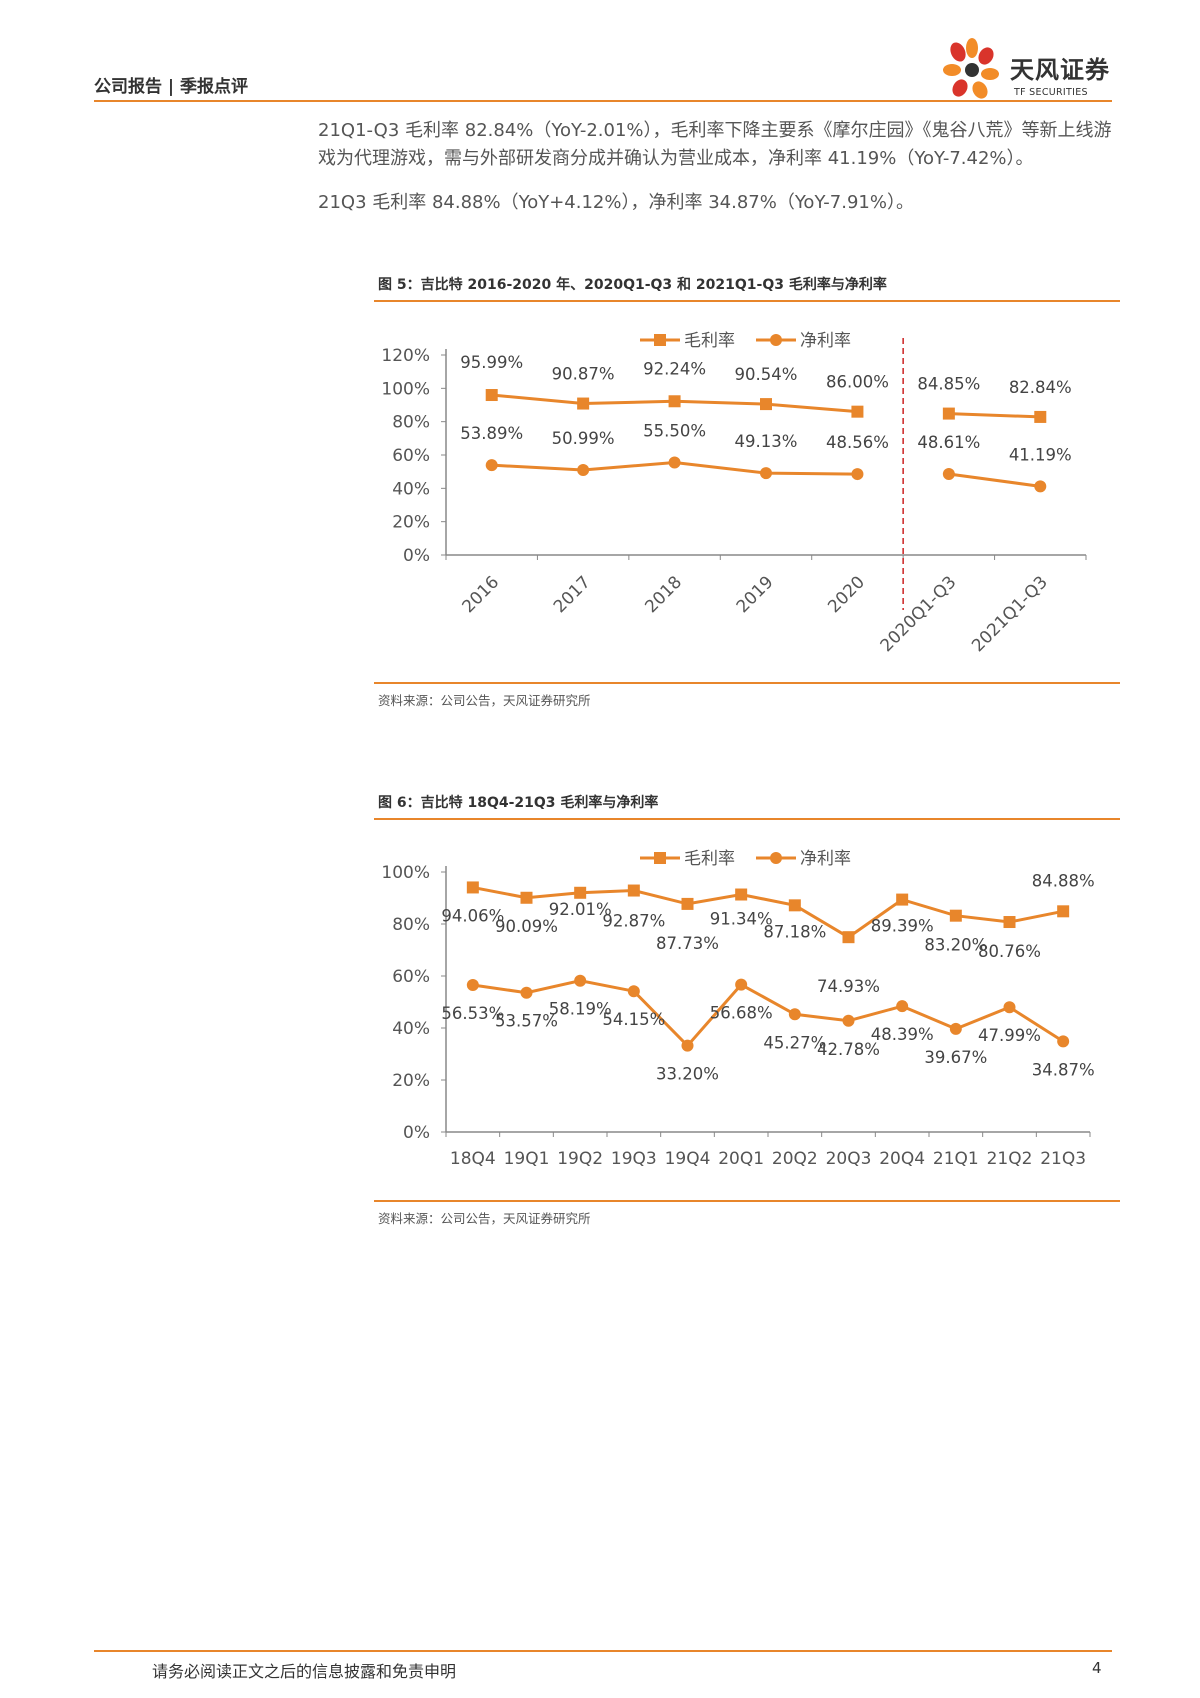 The image size is (1200, 1698). I want to click on chart1-legend-label: 毛利率, so click(709, 341).